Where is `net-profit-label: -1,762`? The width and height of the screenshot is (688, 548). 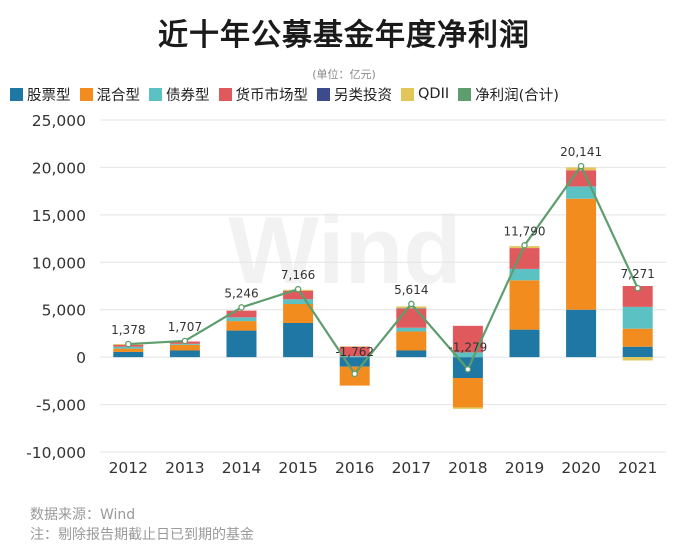
net-profit-label: -1,762 is located at coordinates (354, 352).